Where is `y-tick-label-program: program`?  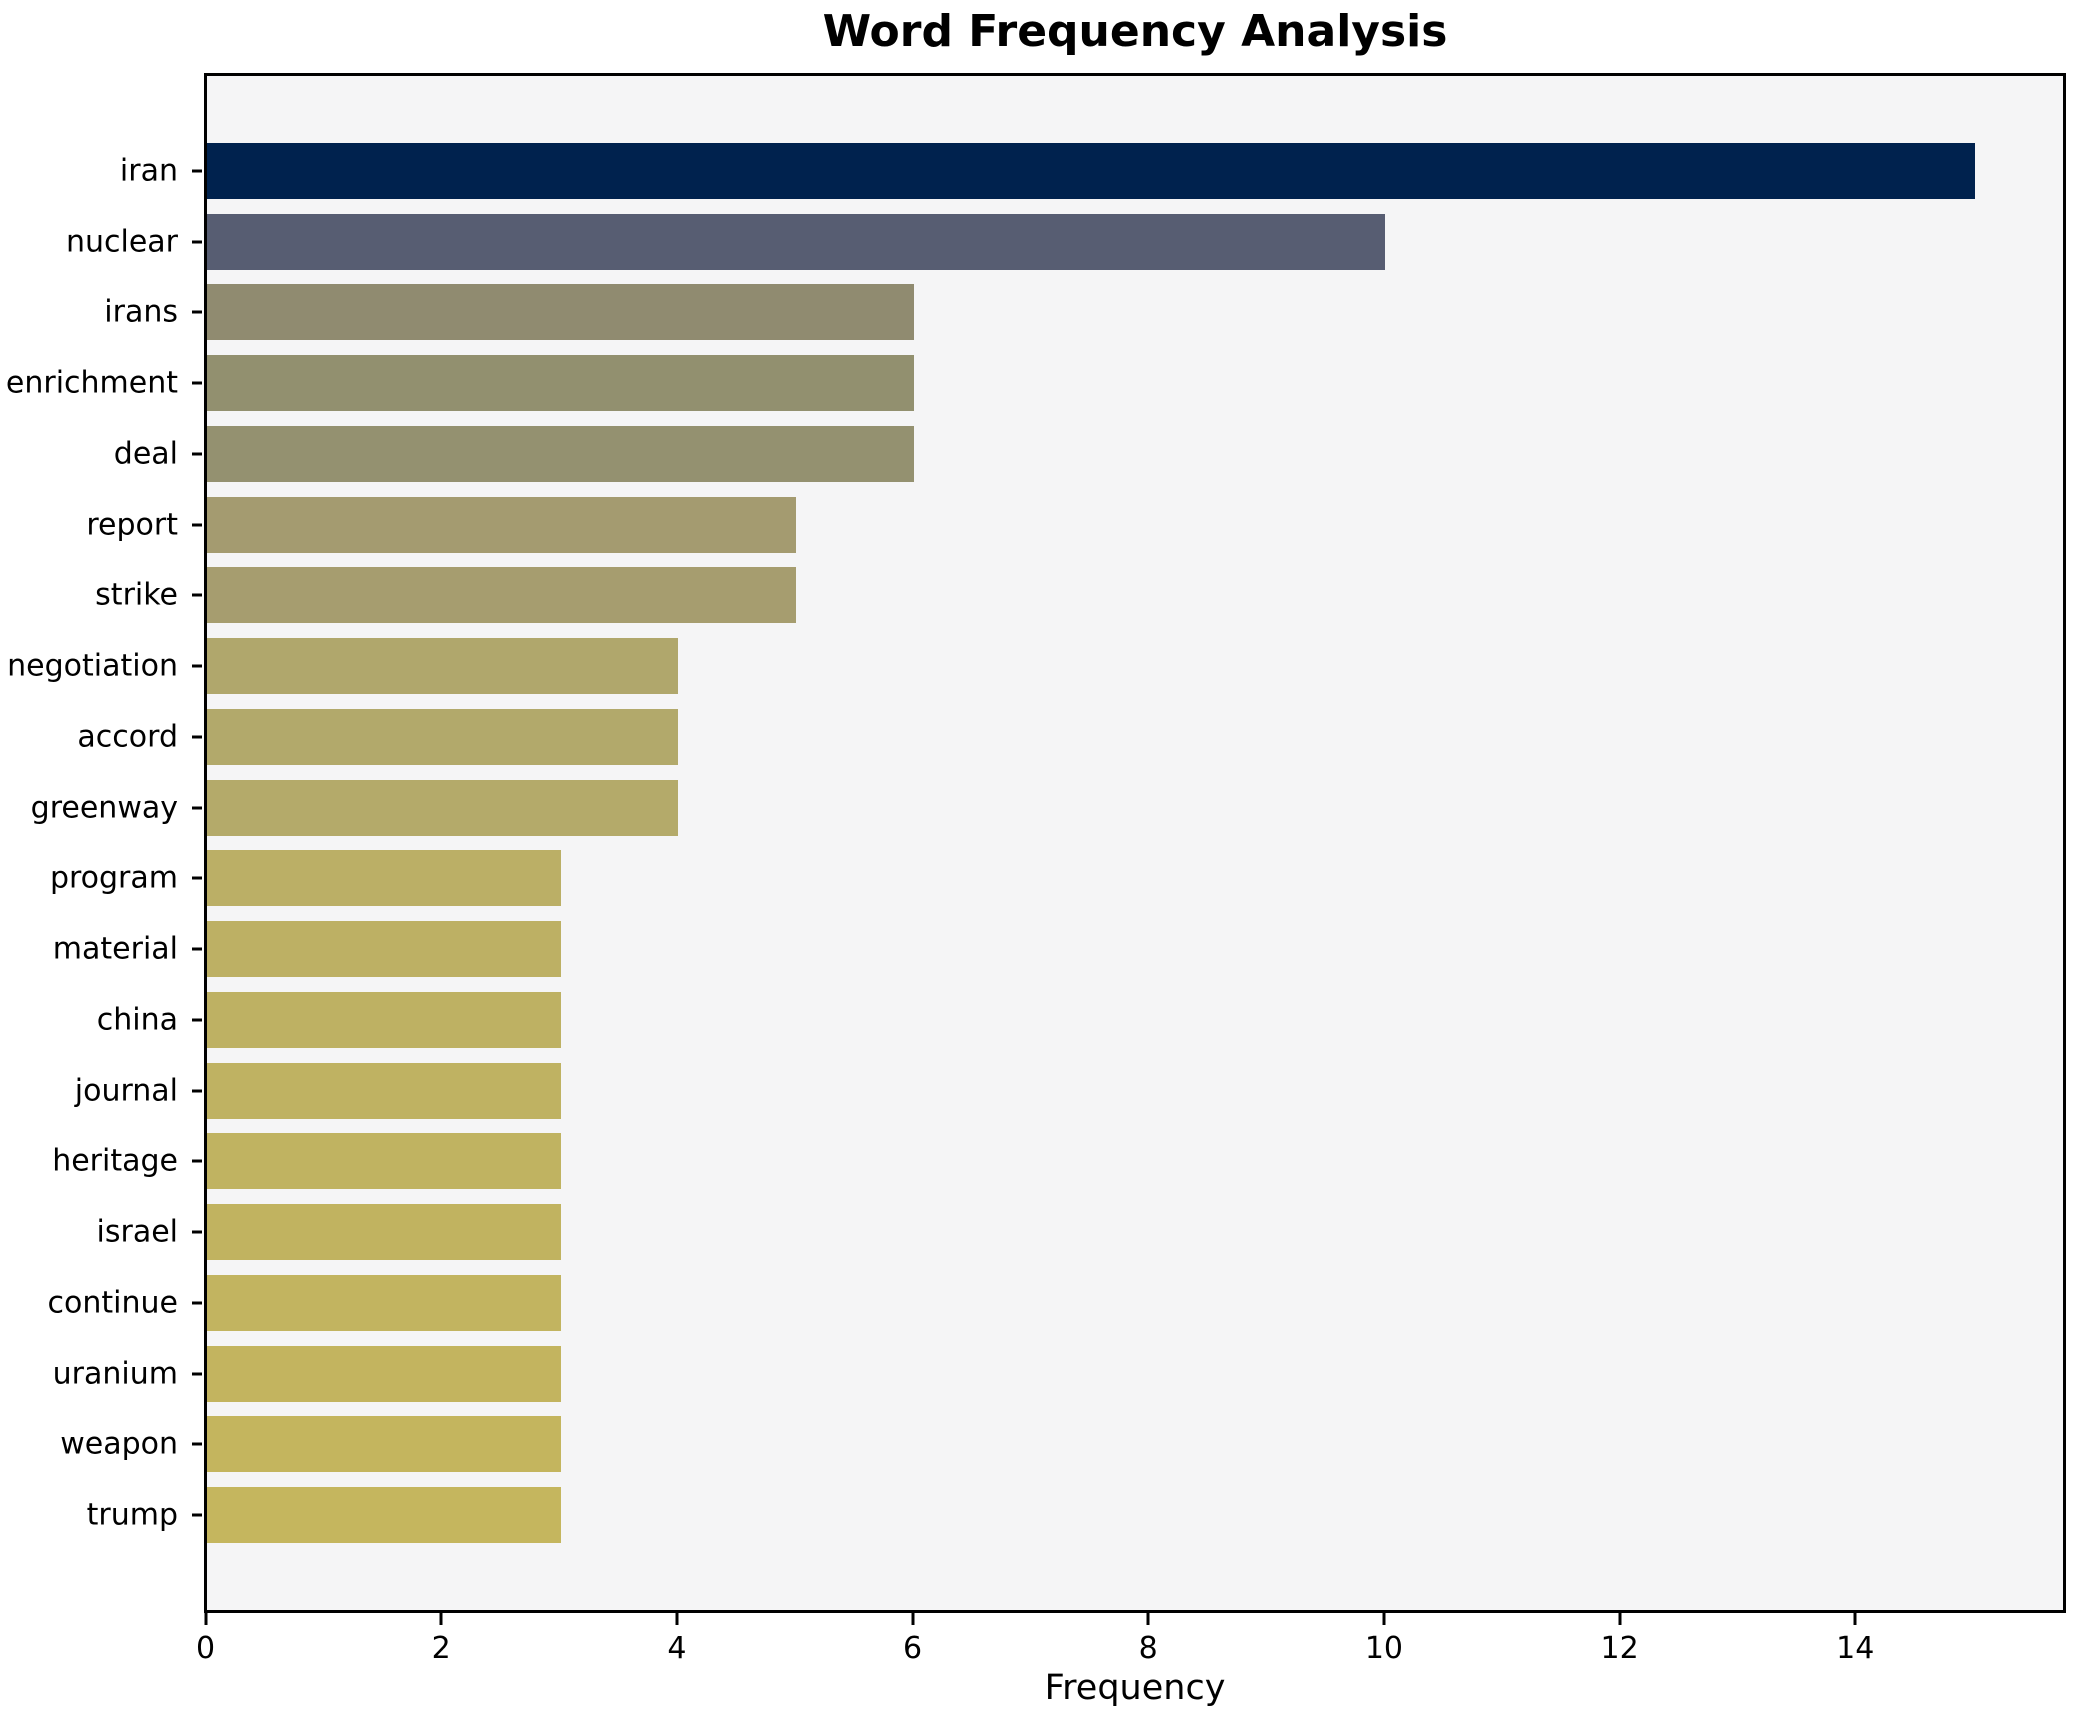 y-tick-label-program: program is located at coordinates (113, 878).